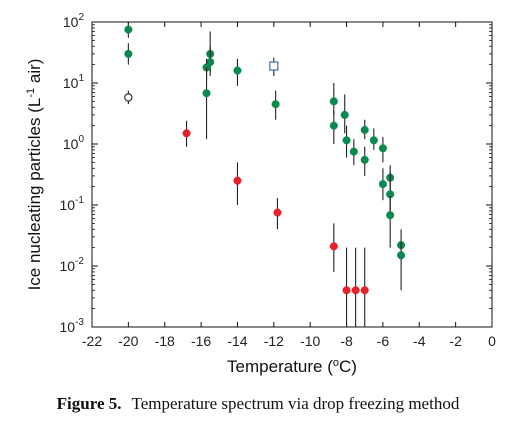 This screenshot has height=421, width=516. Describe the element at coordinates (74, 21) in the screenshot. I see `y-tick-label: 10²` at that location.